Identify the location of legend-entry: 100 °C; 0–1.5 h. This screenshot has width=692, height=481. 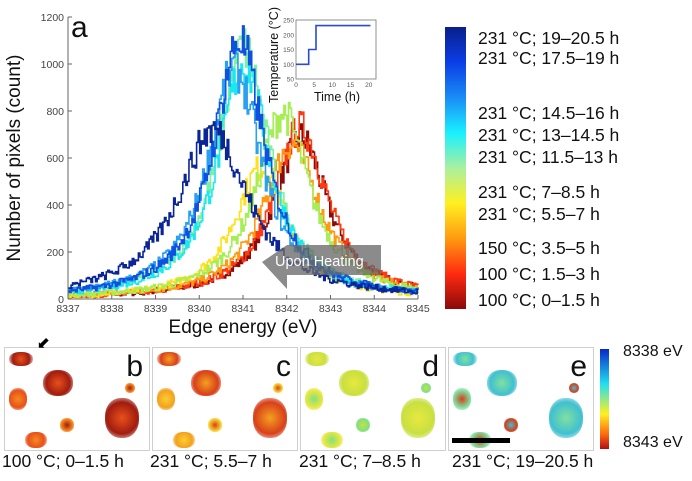
(539, 300).